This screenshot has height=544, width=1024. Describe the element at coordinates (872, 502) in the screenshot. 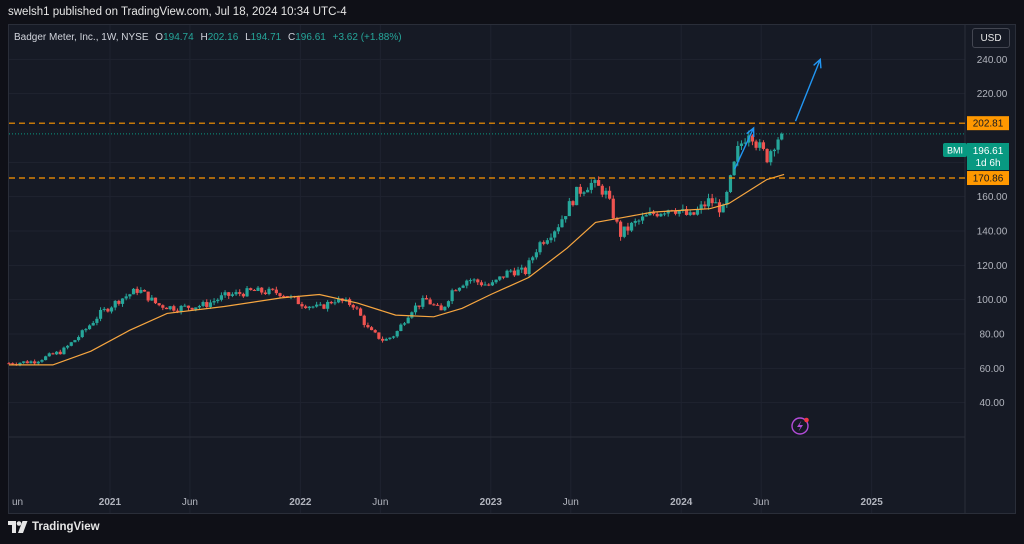

I see `x-tick-label: 2025` at that location.